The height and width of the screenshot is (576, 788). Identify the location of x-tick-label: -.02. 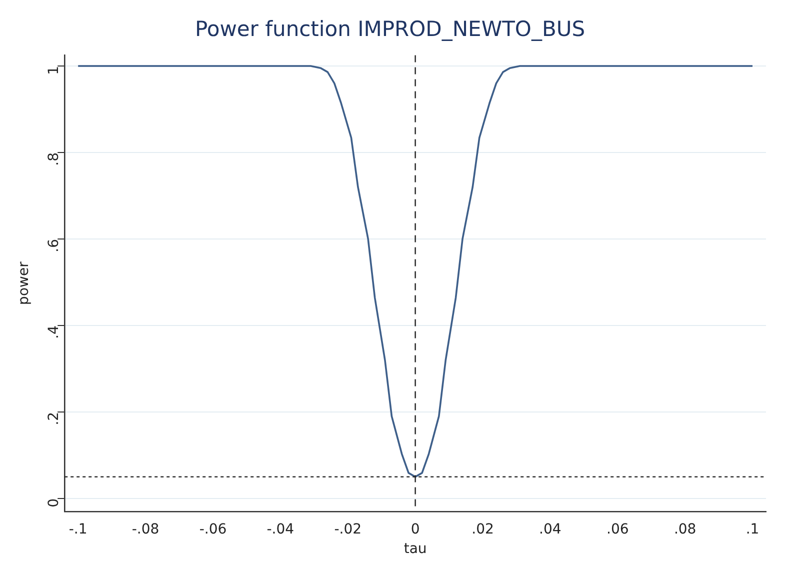
(348, 529).